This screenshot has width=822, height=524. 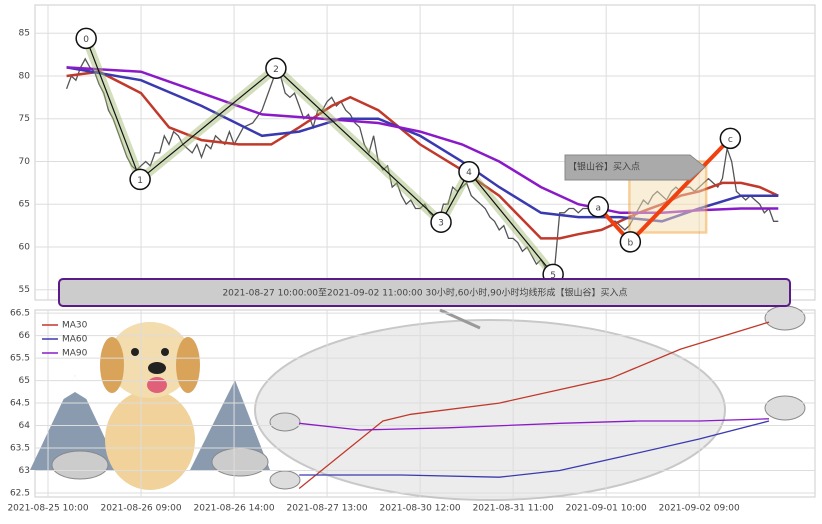 What do you see at coordinates (75, 354) in the screenshot?
I see `legend-label: MA90` at bounding box center [75, 354].